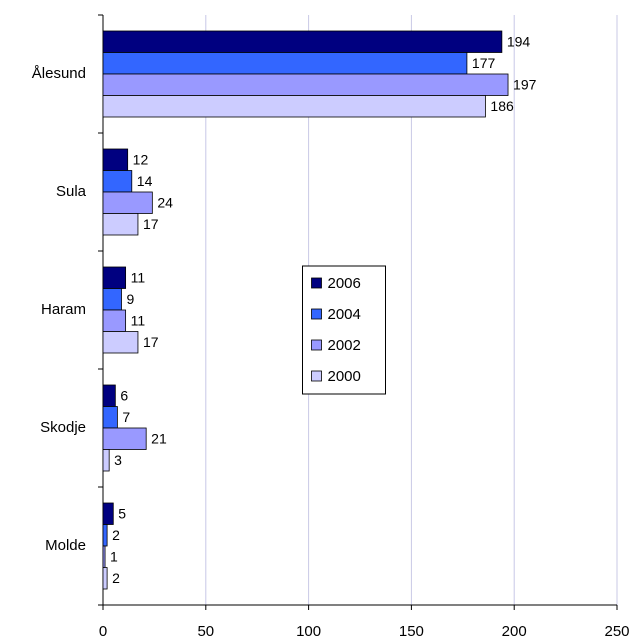 This screenshot has width=638, height=641. I want to click on y-tick-label: Haram, so click(63, 309).